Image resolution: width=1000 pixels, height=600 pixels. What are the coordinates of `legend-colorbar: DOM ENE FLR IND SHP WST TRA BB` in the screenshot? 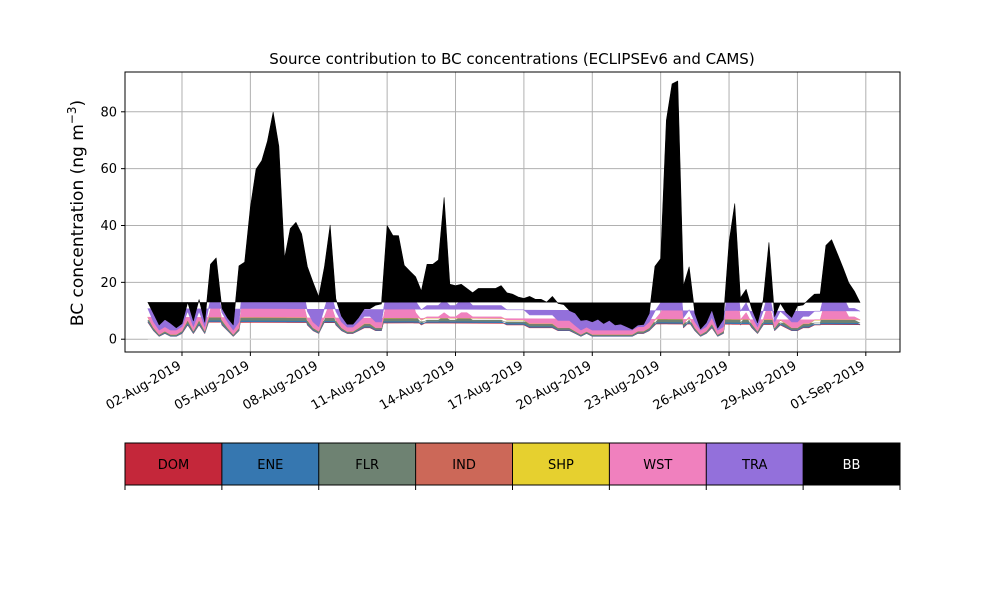 It's located at (512, 466).